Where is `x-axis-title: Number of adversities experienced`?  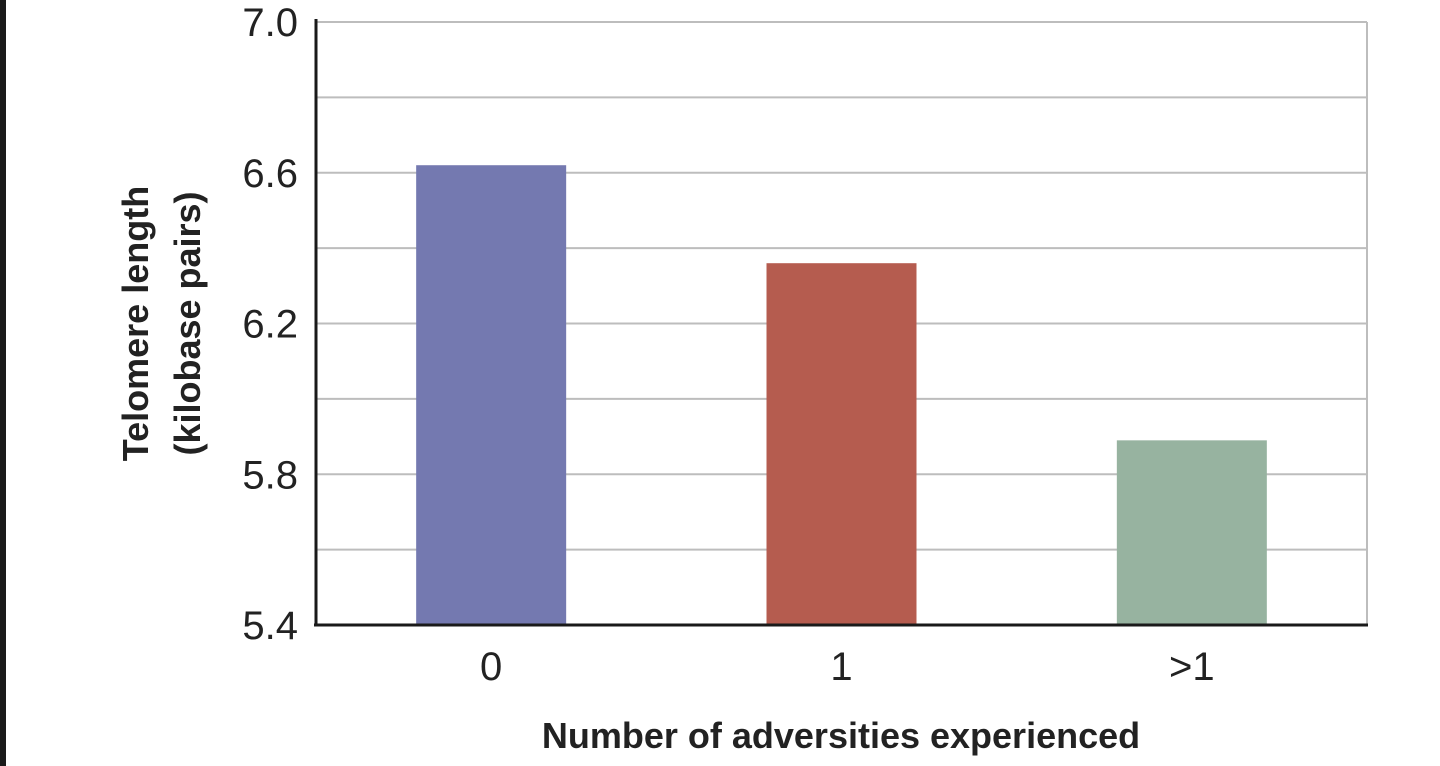
x-axis-title: Number of adversities experienced is located at coordinates (841, 735).